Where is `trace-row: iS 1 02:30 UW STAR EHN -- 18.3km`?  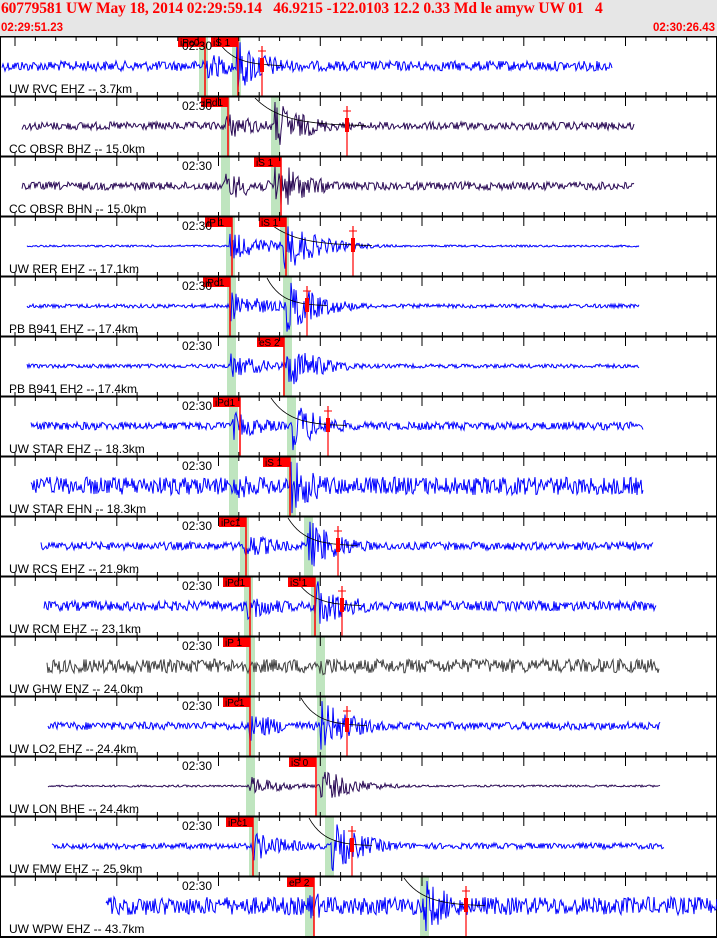
trace-row: iS 1 02:30 UW STAR EHN -- 18.3km is located at coordinates (358, 484).